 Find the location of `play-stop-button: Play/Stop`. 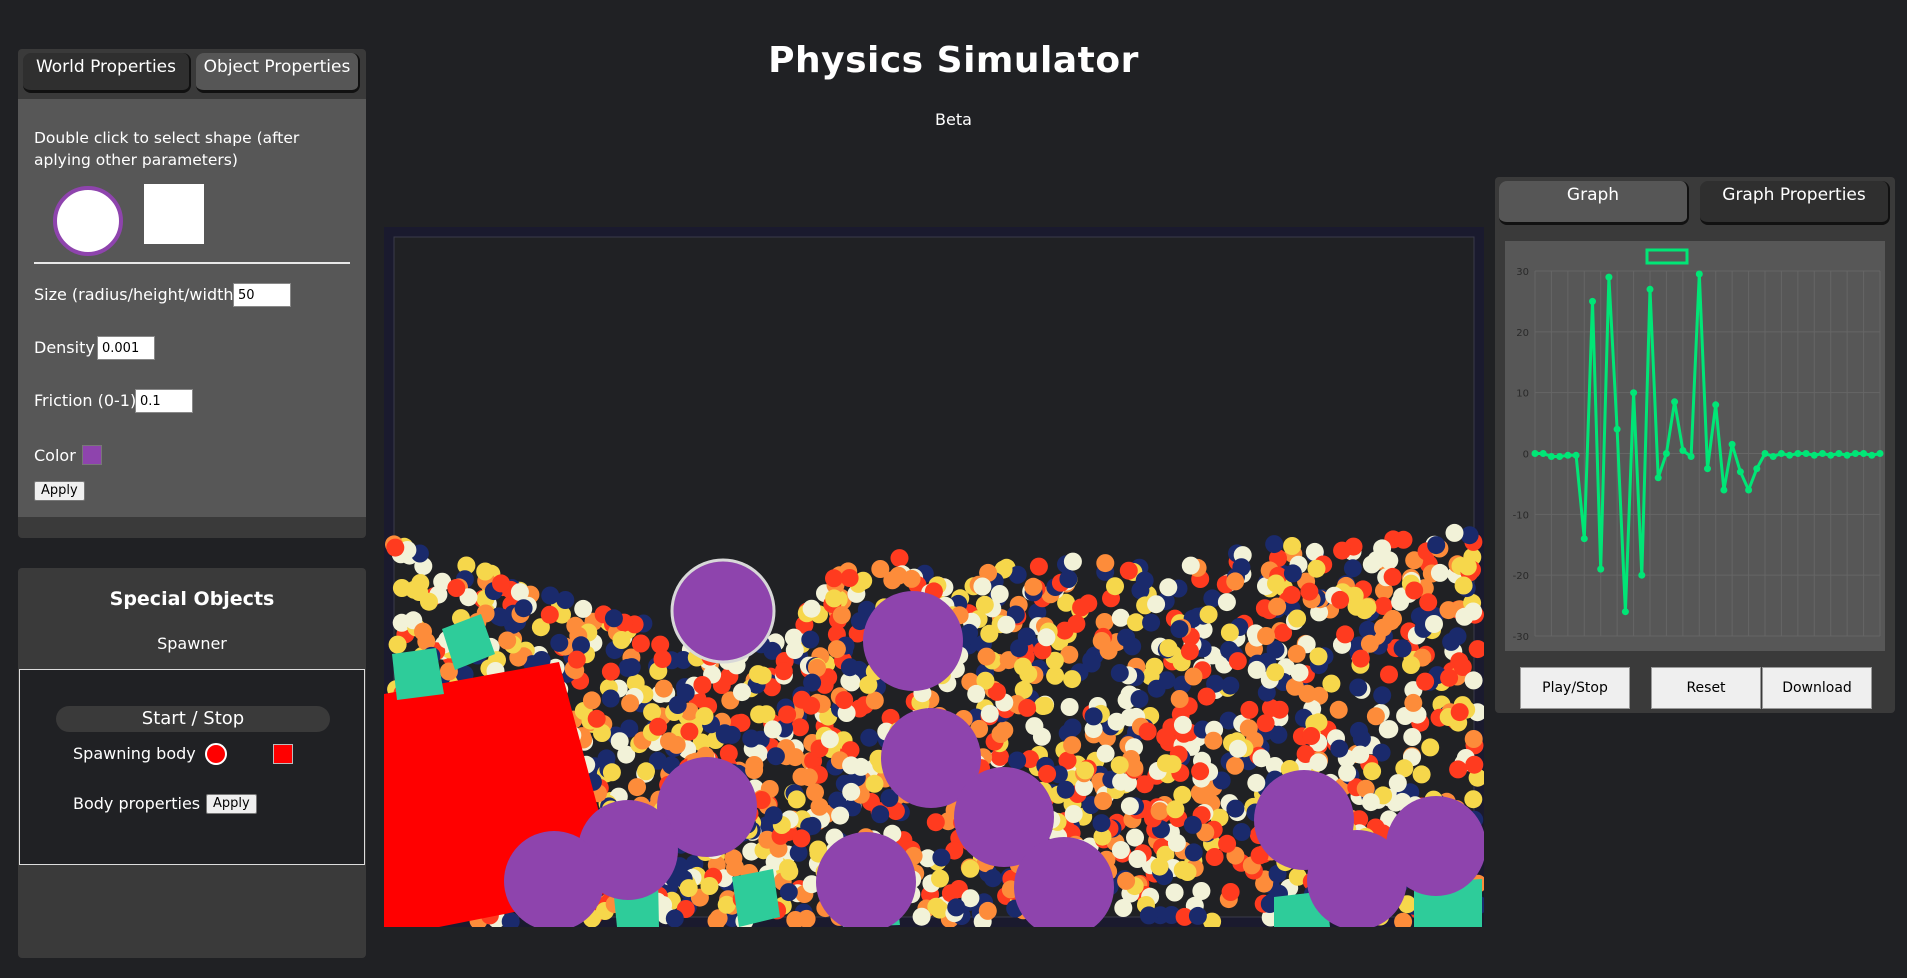

play-stop-button: Play/Stop is located at coordinates (1575, 688).